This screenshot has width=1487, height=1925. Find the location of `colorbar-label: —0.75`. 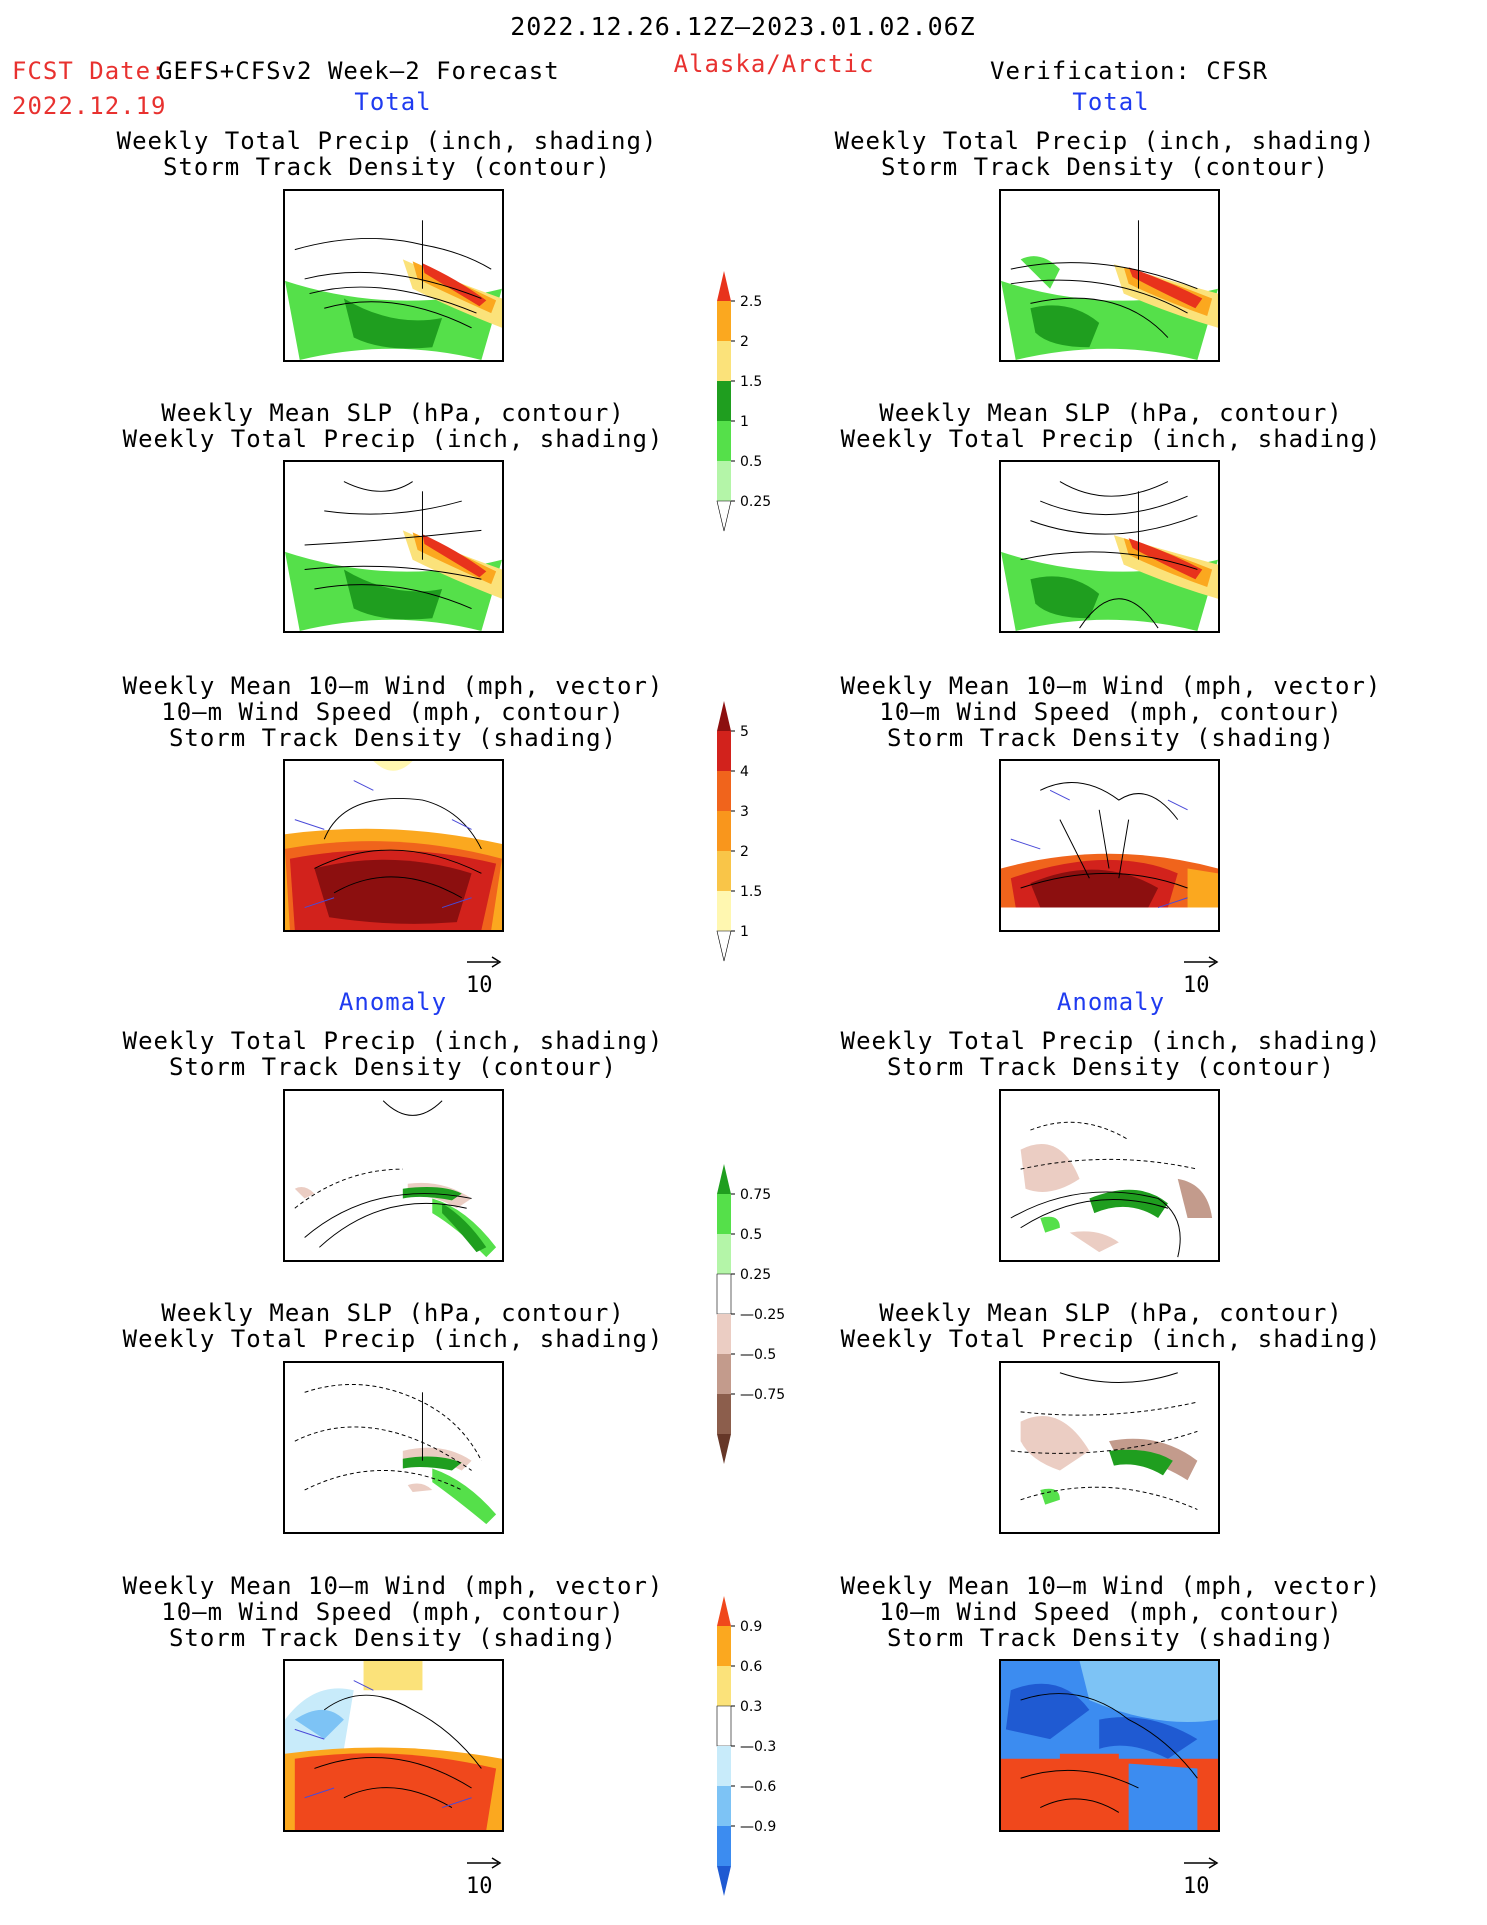

colorbar-label: —0.75 is located at coordinates (762, 1395).